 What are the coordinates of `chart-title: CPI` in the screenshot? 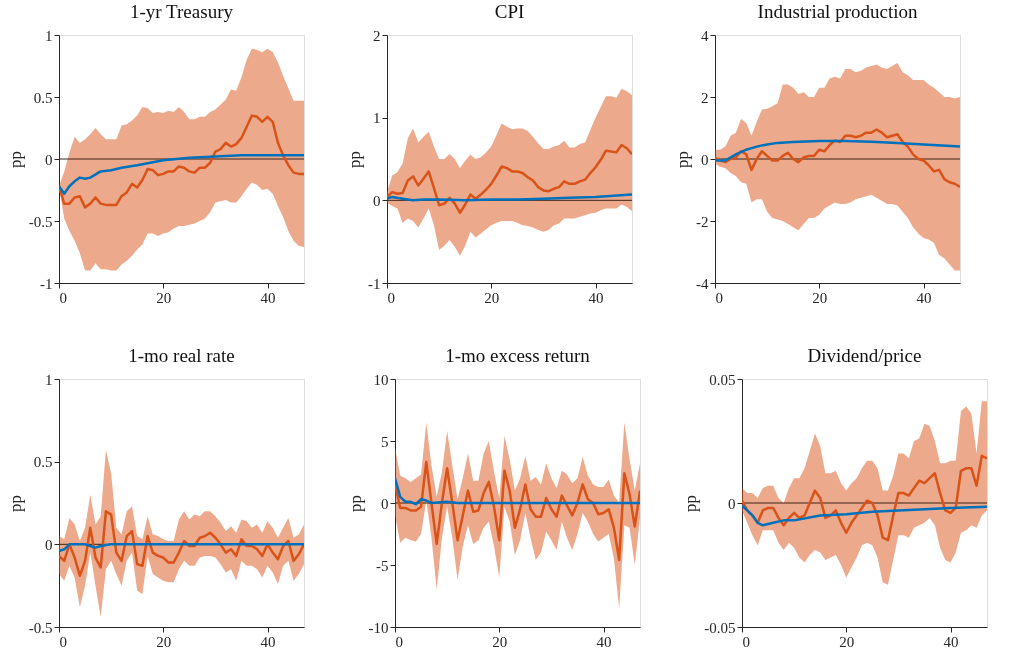 It's located at (509, 11).